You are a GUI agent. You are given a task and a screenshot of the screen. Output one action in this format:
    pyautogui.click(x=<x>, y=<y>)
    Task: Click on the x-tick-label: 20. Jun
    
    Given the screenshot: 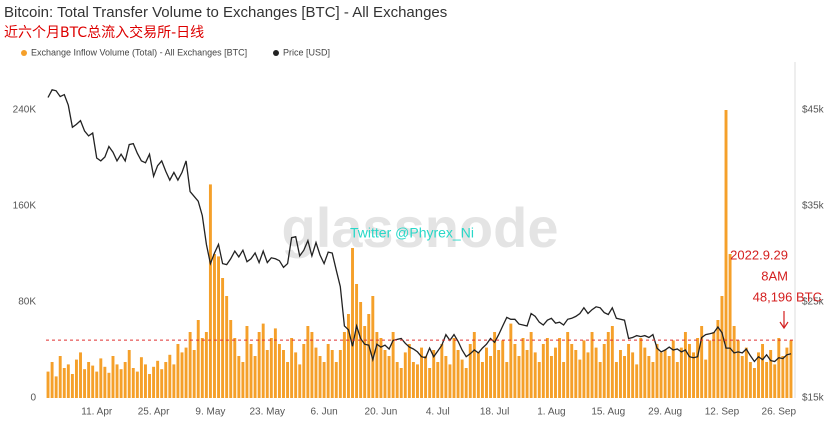 What is the action you would take?
    pyautogui.click(x=381, y=412)
    